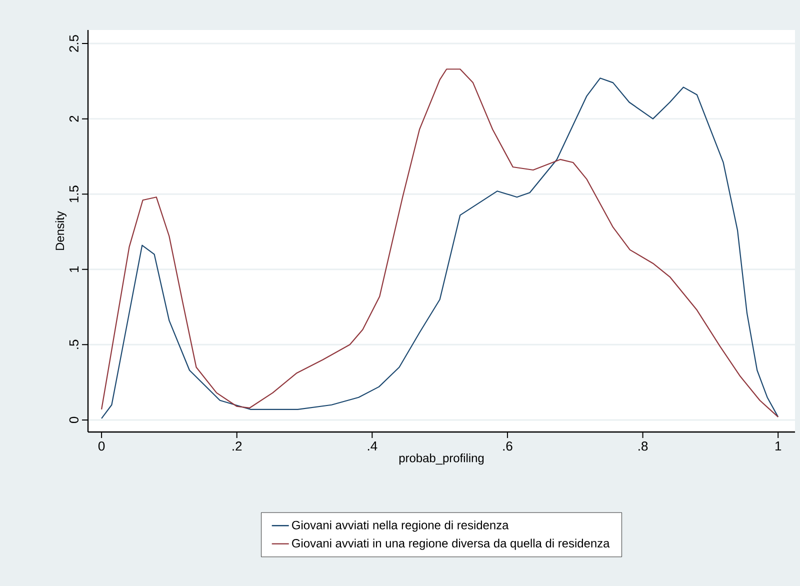 This screenshot has width=800, height=586. Describe the element at coordinates (451, 544) in the screenshot. I see `legend-label: Giovani avviati in una regione diversa da quella di residenza` at that location.